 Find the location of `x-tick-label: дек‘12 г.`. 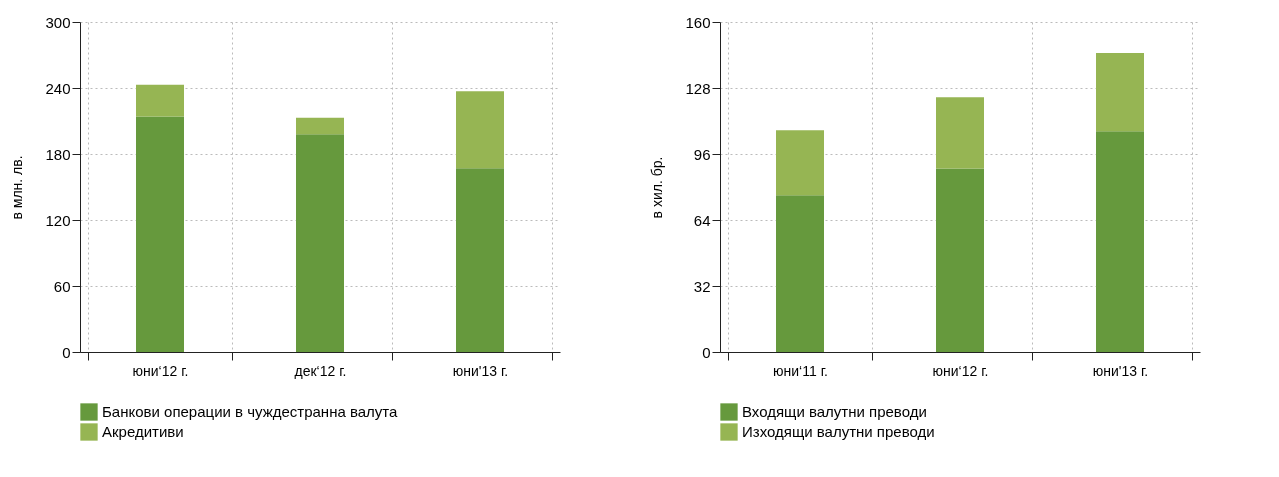

x-tick-label: дек‘12 г. is located at coordinates (320, 370).